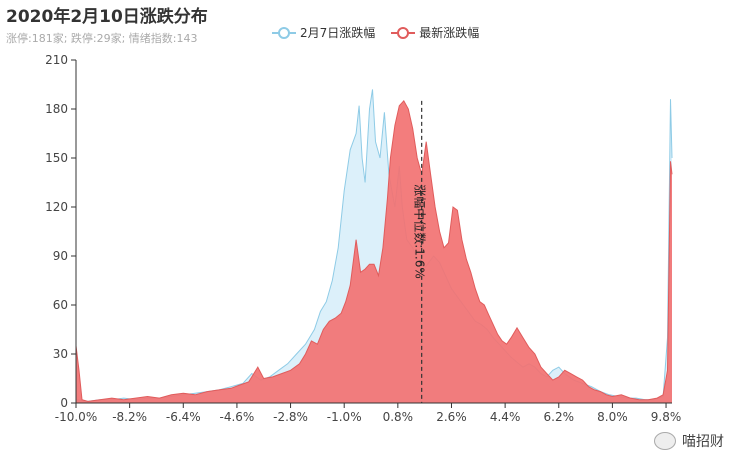 This screenshot has width=750, height=463. Describe the element at coordinates (505, 417) in the screenshot. I see `x-tick-label: 4.4%` at that location.